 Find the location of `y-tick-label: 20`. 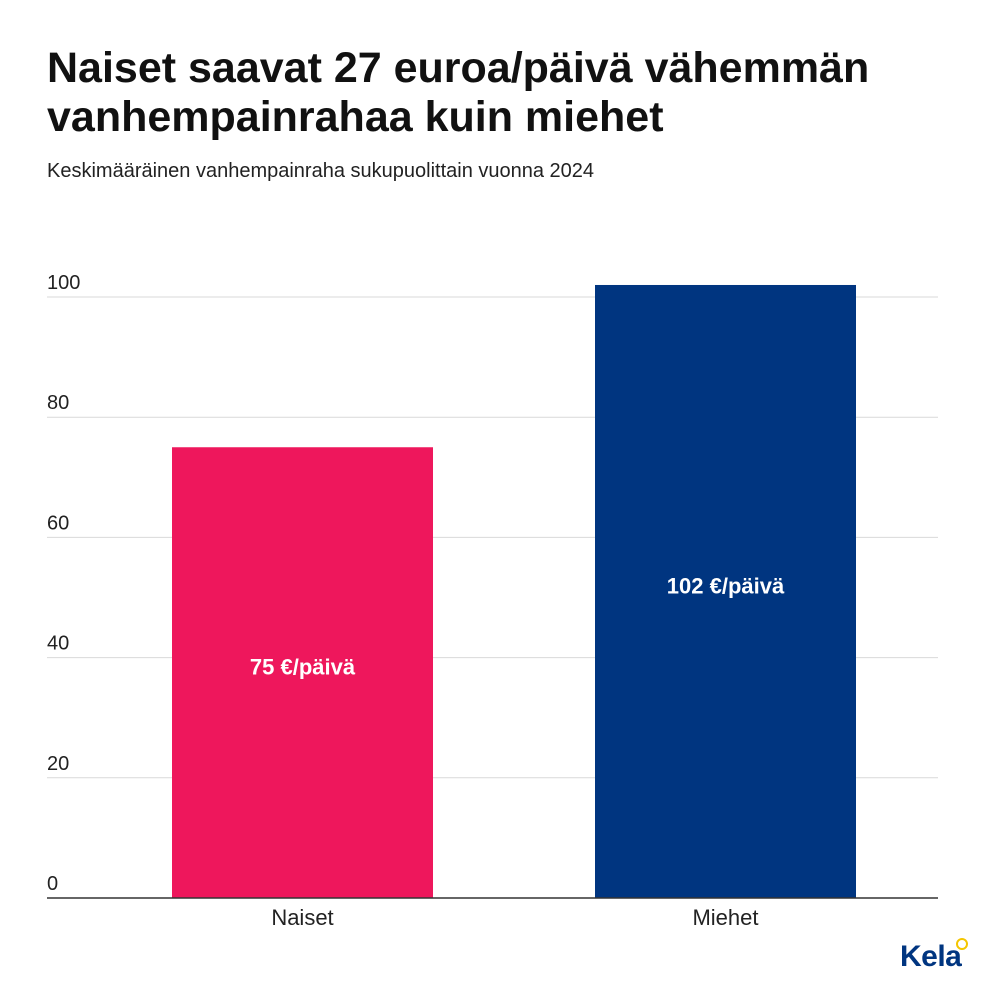

y-tick-label: 20 is located at coordinates (58, 764).